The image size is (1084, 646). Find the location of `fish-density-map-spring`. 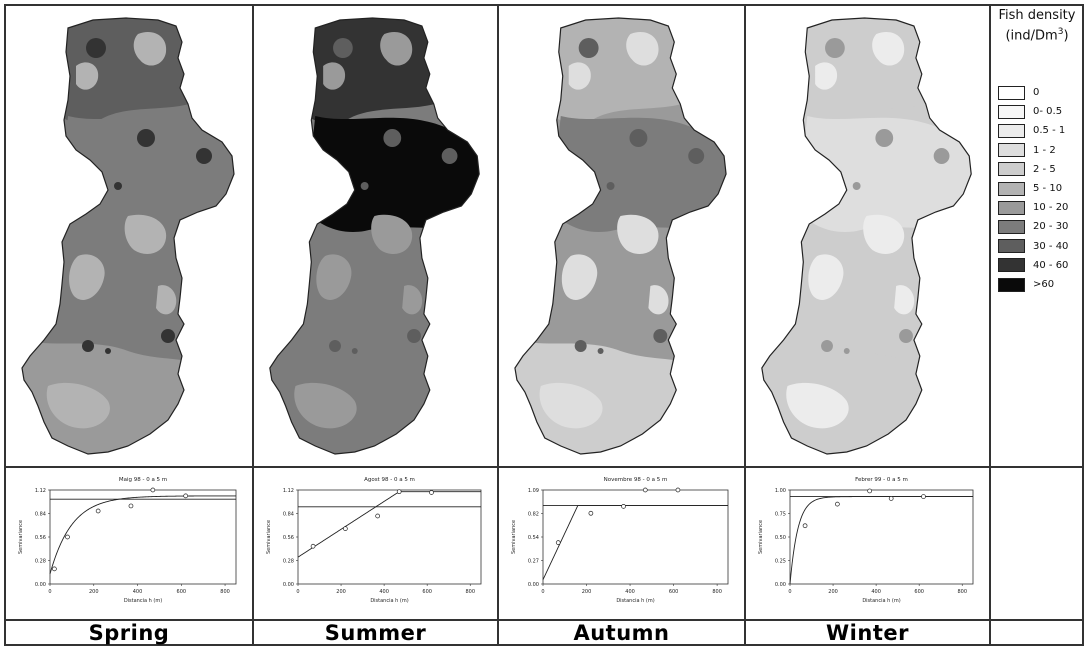

fish-density-map-spring is located at coordinates (128, 236).